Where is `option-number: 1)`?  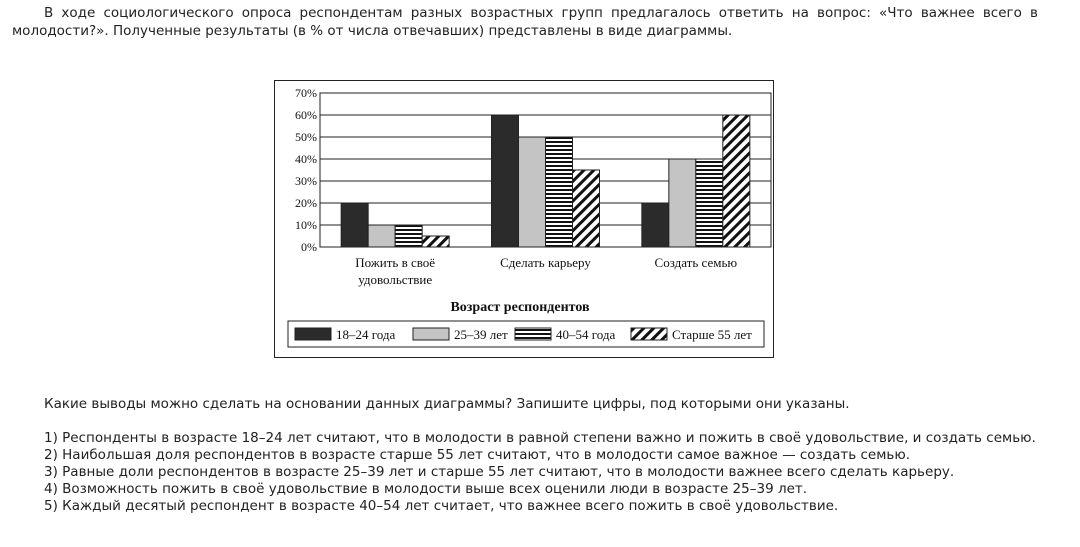 option-number: 1) is located at coordinates (51, 438).